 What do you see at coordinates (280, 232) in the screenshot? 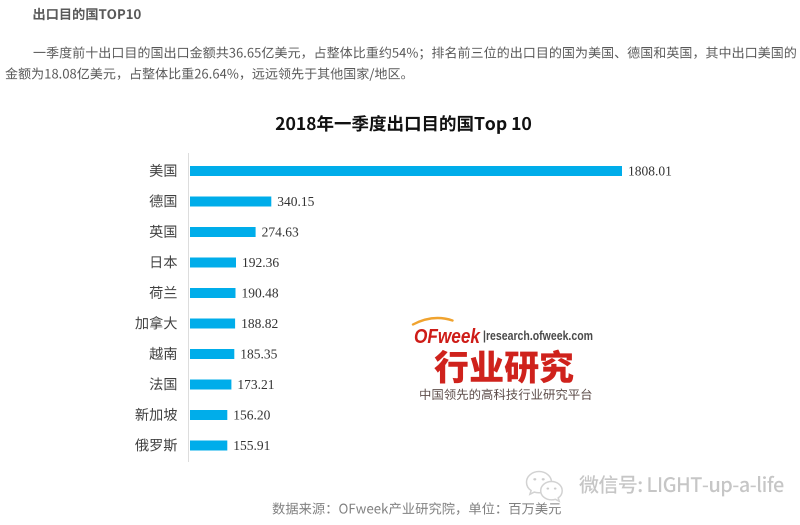
I see `svg-text: 274.63` at bounding box center [280, 232].